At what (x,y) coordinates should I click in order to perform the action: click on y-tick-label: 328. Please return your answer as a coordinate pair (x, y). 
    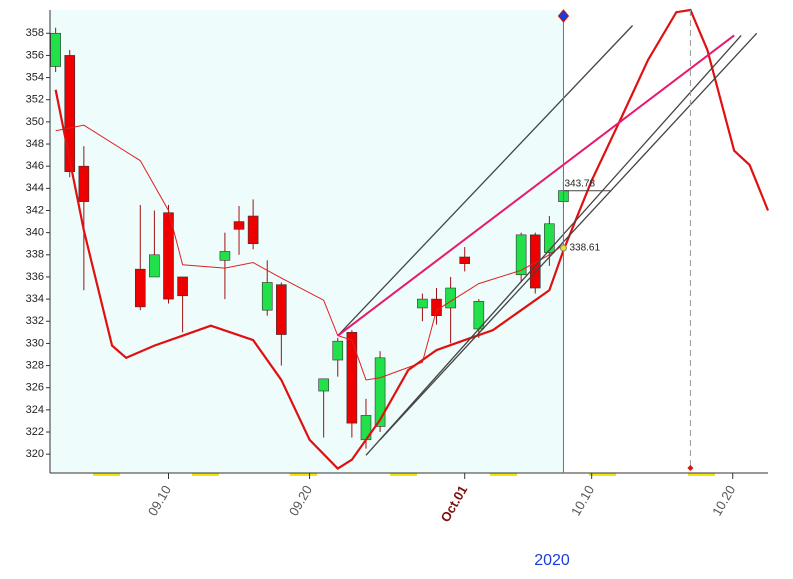
    Looking at the image, I should click on (35, 365).